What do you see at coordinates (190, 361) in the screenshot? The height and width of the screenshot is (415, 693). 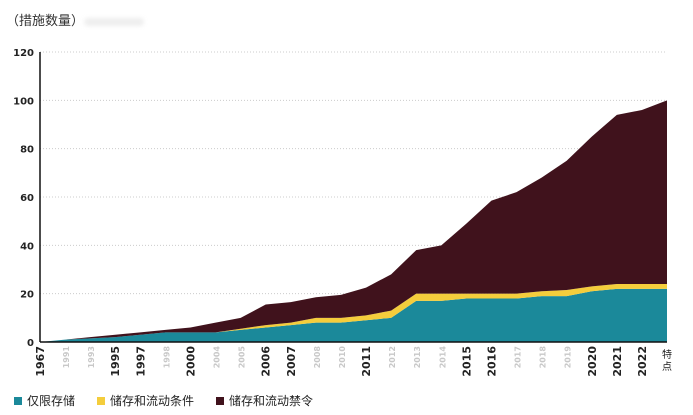 I see `x-tick-label: 2000` at bounding box center [190, 361].